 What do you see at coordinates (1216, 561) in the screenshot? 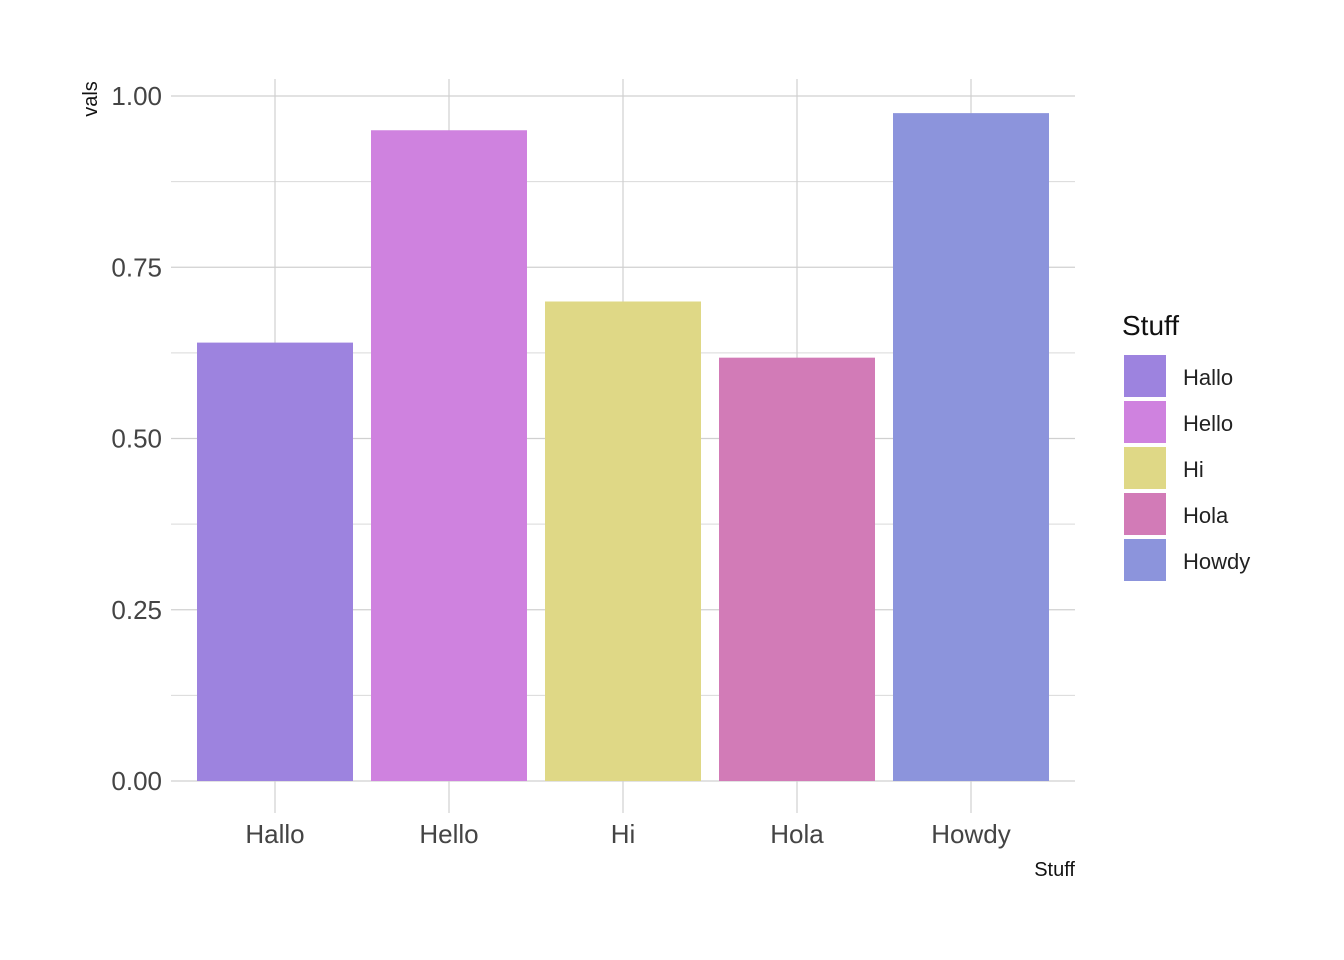
I see `legend-label-howdy: Howdy` at bounding box center [1216, 561].